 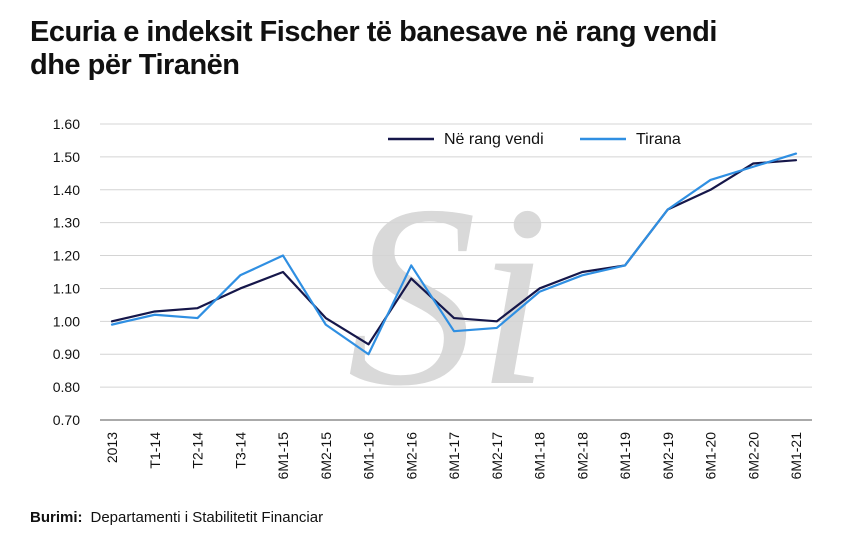 I want to click on x-tick-label: T2-14, so click(x=198, y=450).